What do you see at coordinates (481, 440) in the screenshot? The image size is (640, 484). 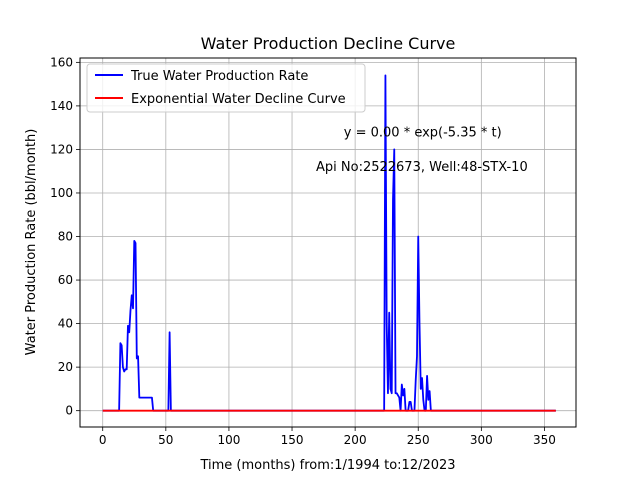 I see `x-tick-label: 300` at bounding box center [481, 440].